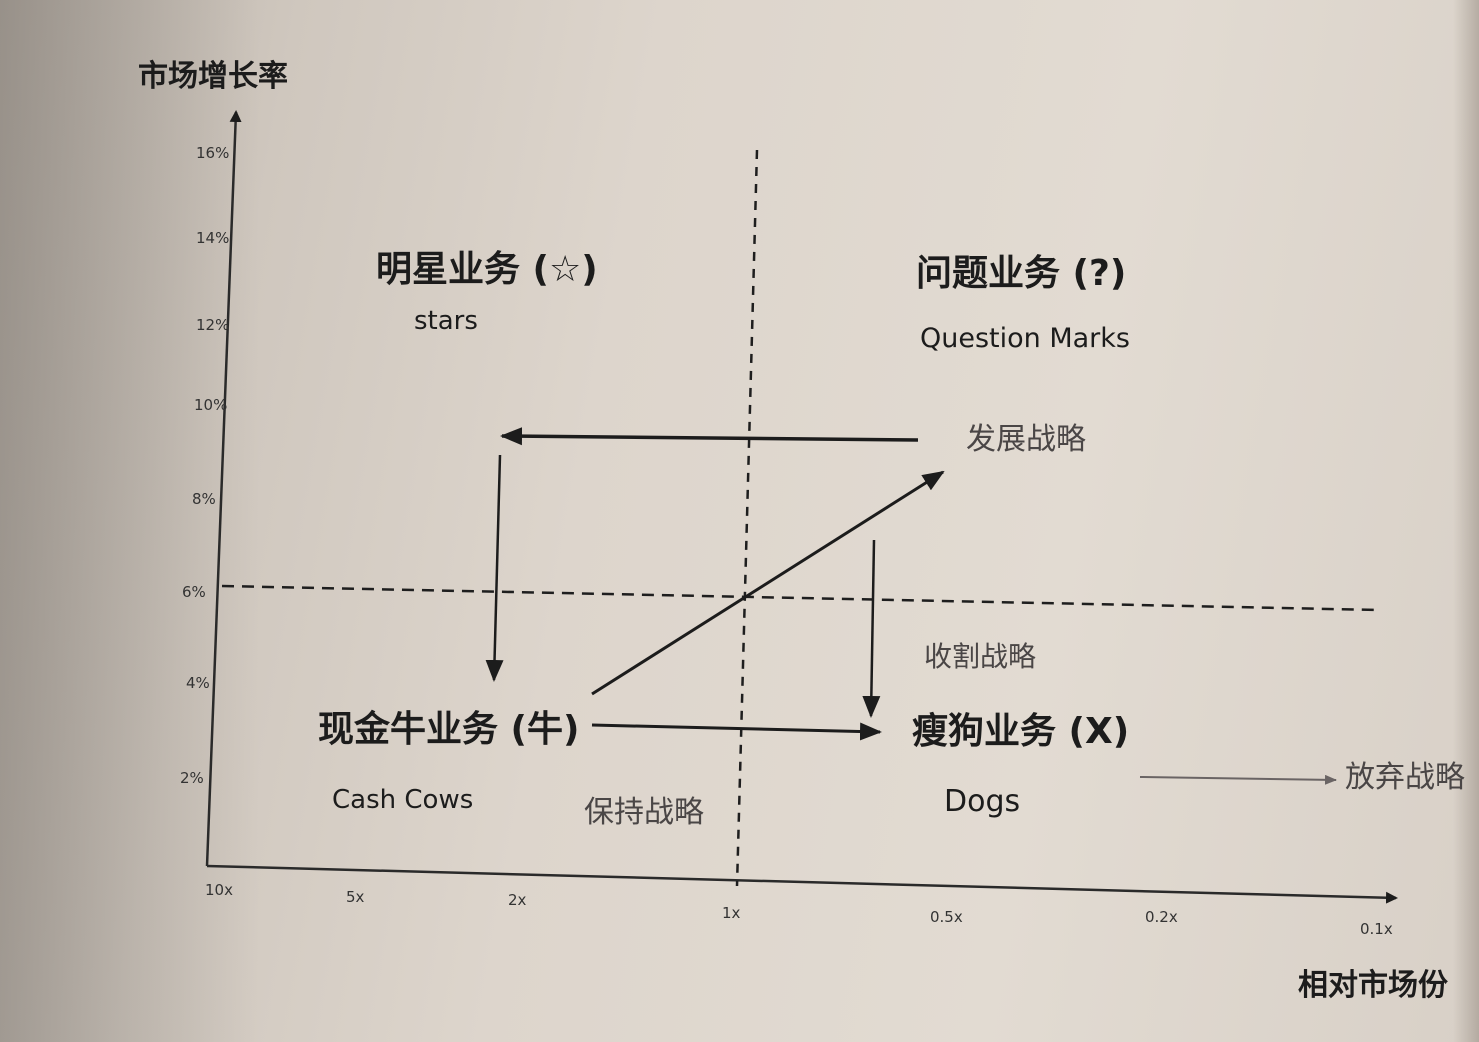  Describe the element at coordinates (446, 321) in the screenshot. I see `stars-label-en: stars` at that location.